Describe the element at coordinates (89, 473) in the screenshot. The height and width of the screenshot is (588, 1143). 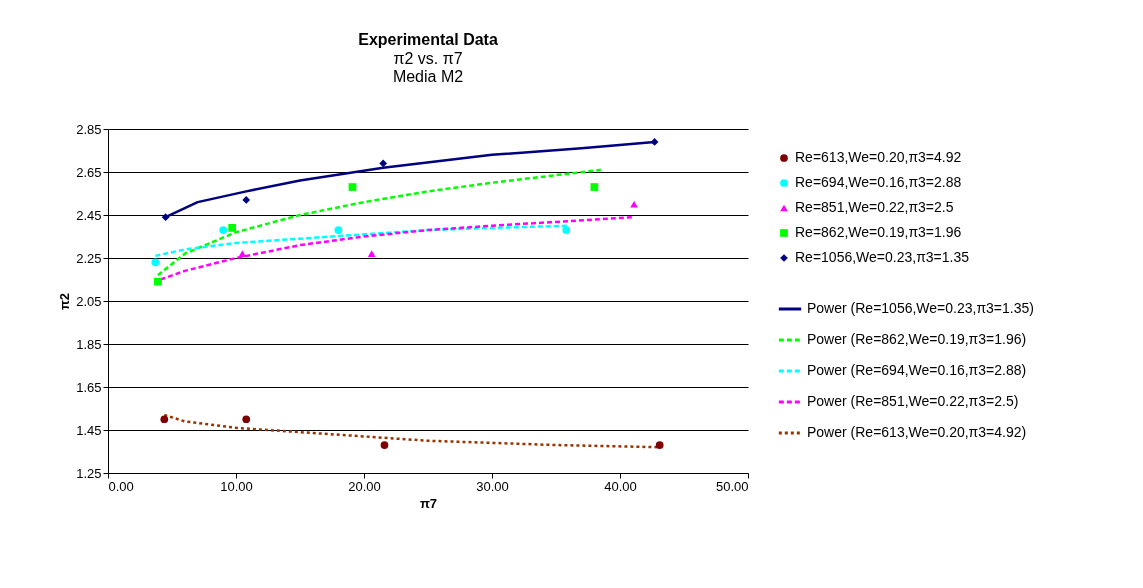
I see `y-tick-label: 1.25` at that location.